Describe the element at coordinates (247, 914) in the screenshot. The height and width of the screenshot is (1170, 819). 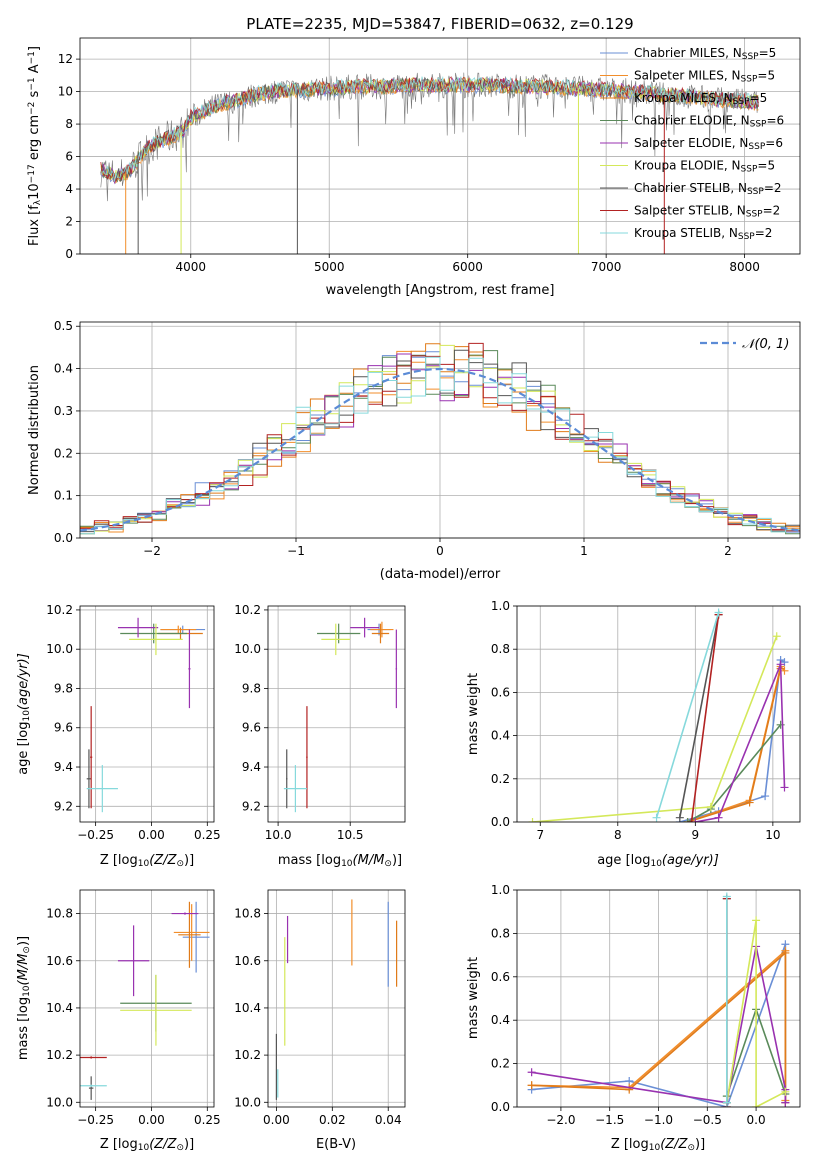
I see `tick-label-y: 10.8` at that location.